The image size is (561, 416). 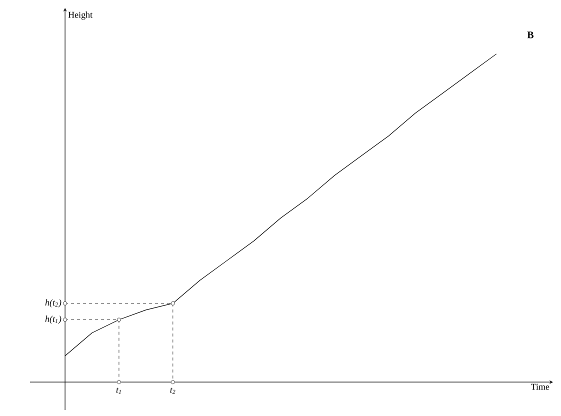 I want to click on annotation: h(t$_{1}$), so click(x=53, y=320).